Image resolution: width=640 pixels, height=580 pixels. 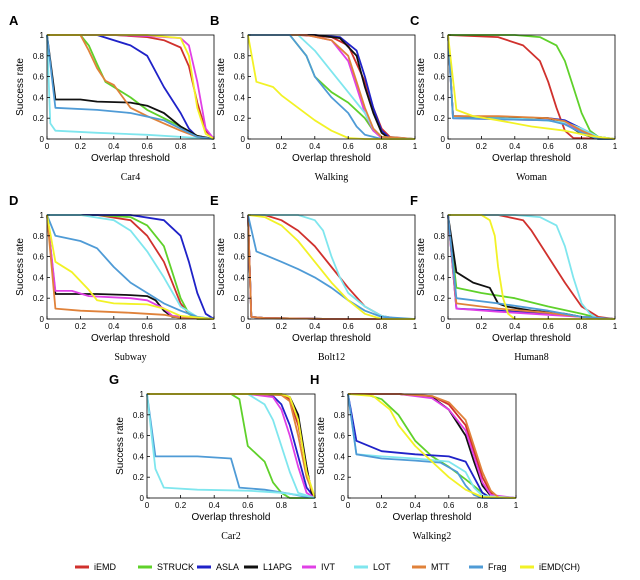 What do you see at coordinates (331, 357) in the screenshot?
I see `panel-caption: Bolt12` at bounding box center [331, 357].